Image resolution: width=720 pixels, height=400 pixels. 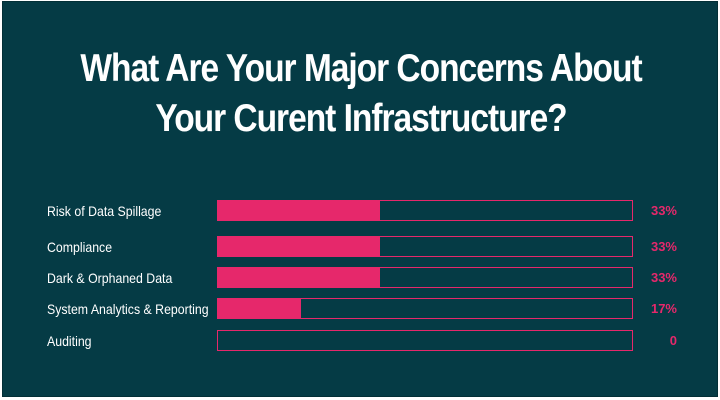 What do you see at coordinates (104, 211) in the screenshot?
I see `category-label: Risk of Data Spillage` at bounding box center [104, 211].